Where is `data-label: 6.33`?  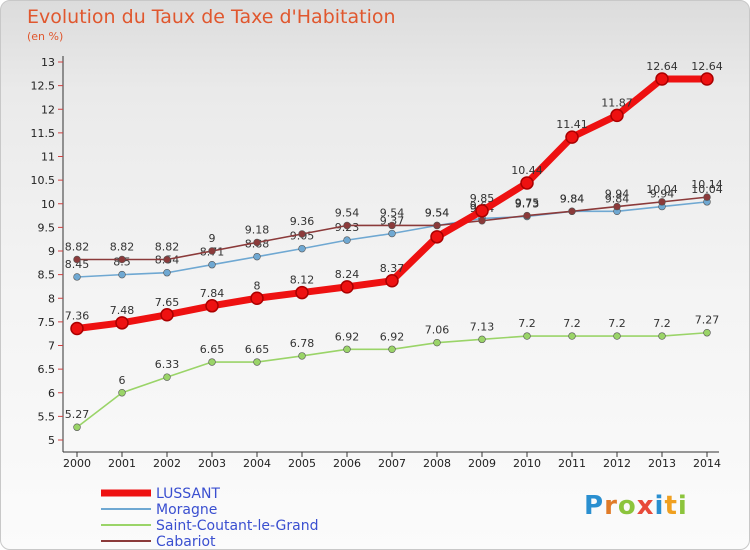 data-label: 6.33 is located at coordinates (167, 364).